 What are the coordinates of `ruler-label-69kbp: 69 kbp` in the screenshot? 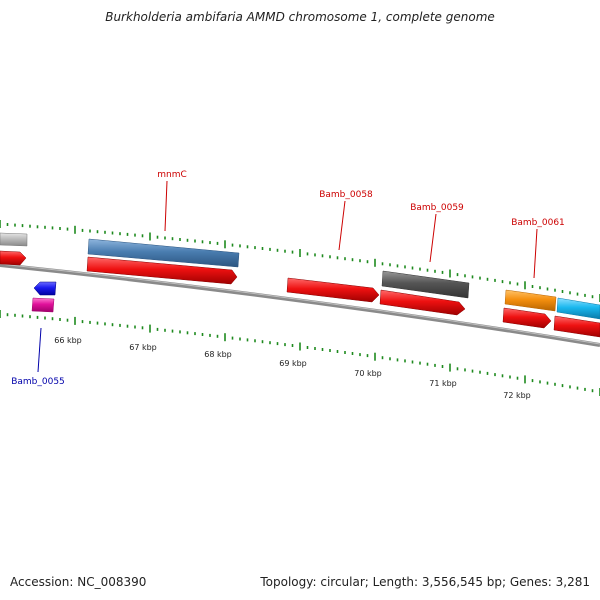 It's located at (293, 363).